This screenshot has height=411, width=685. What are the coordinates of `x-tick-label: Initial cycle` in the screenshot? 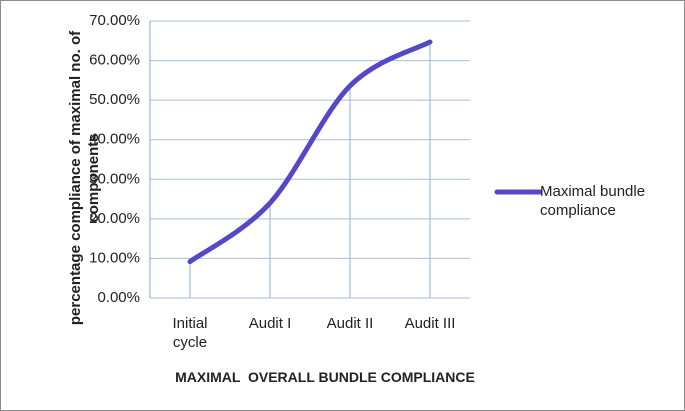 It's located at (190, 333).